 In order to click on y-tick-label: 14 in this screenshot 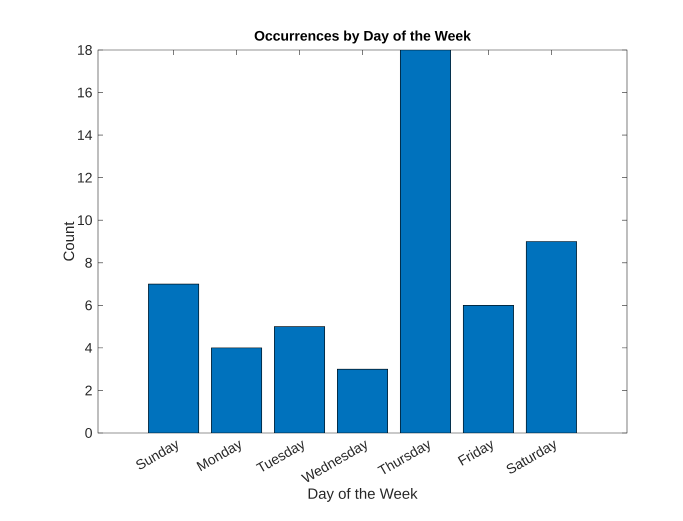, I will do `click(85, 135)`.